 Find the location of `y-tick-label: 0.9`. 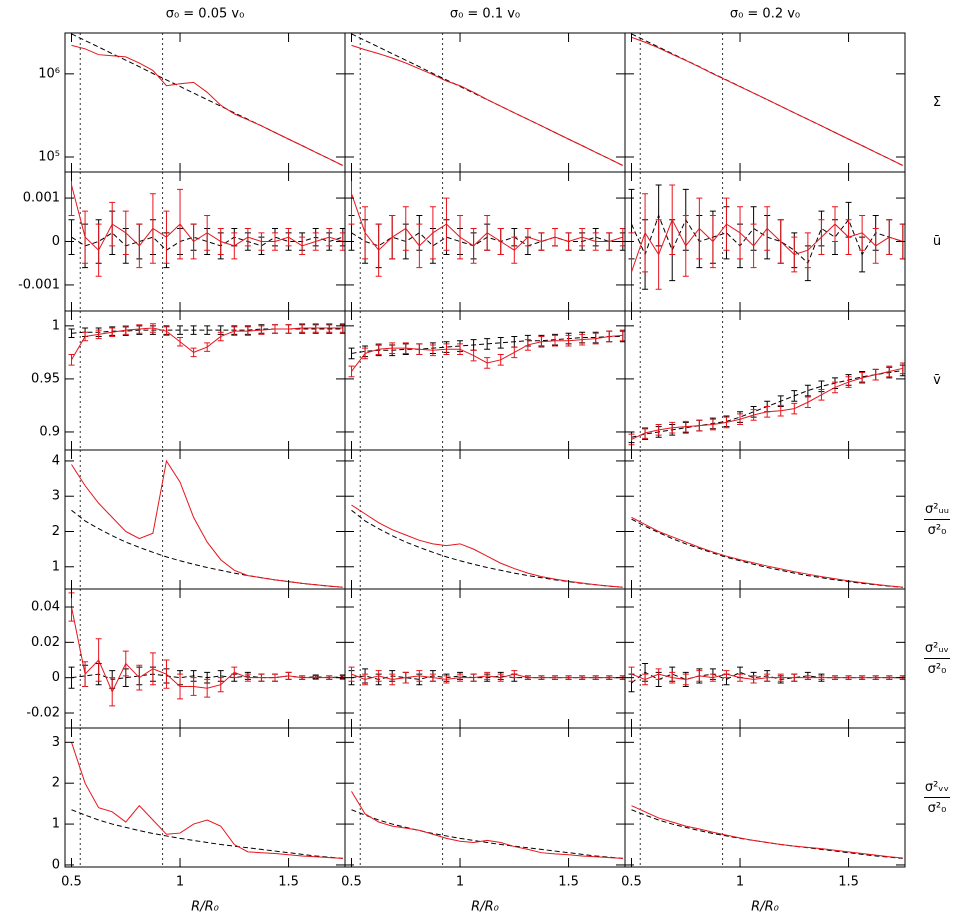

y-tick-label: 0.9 is located at coordinates (49, 431).